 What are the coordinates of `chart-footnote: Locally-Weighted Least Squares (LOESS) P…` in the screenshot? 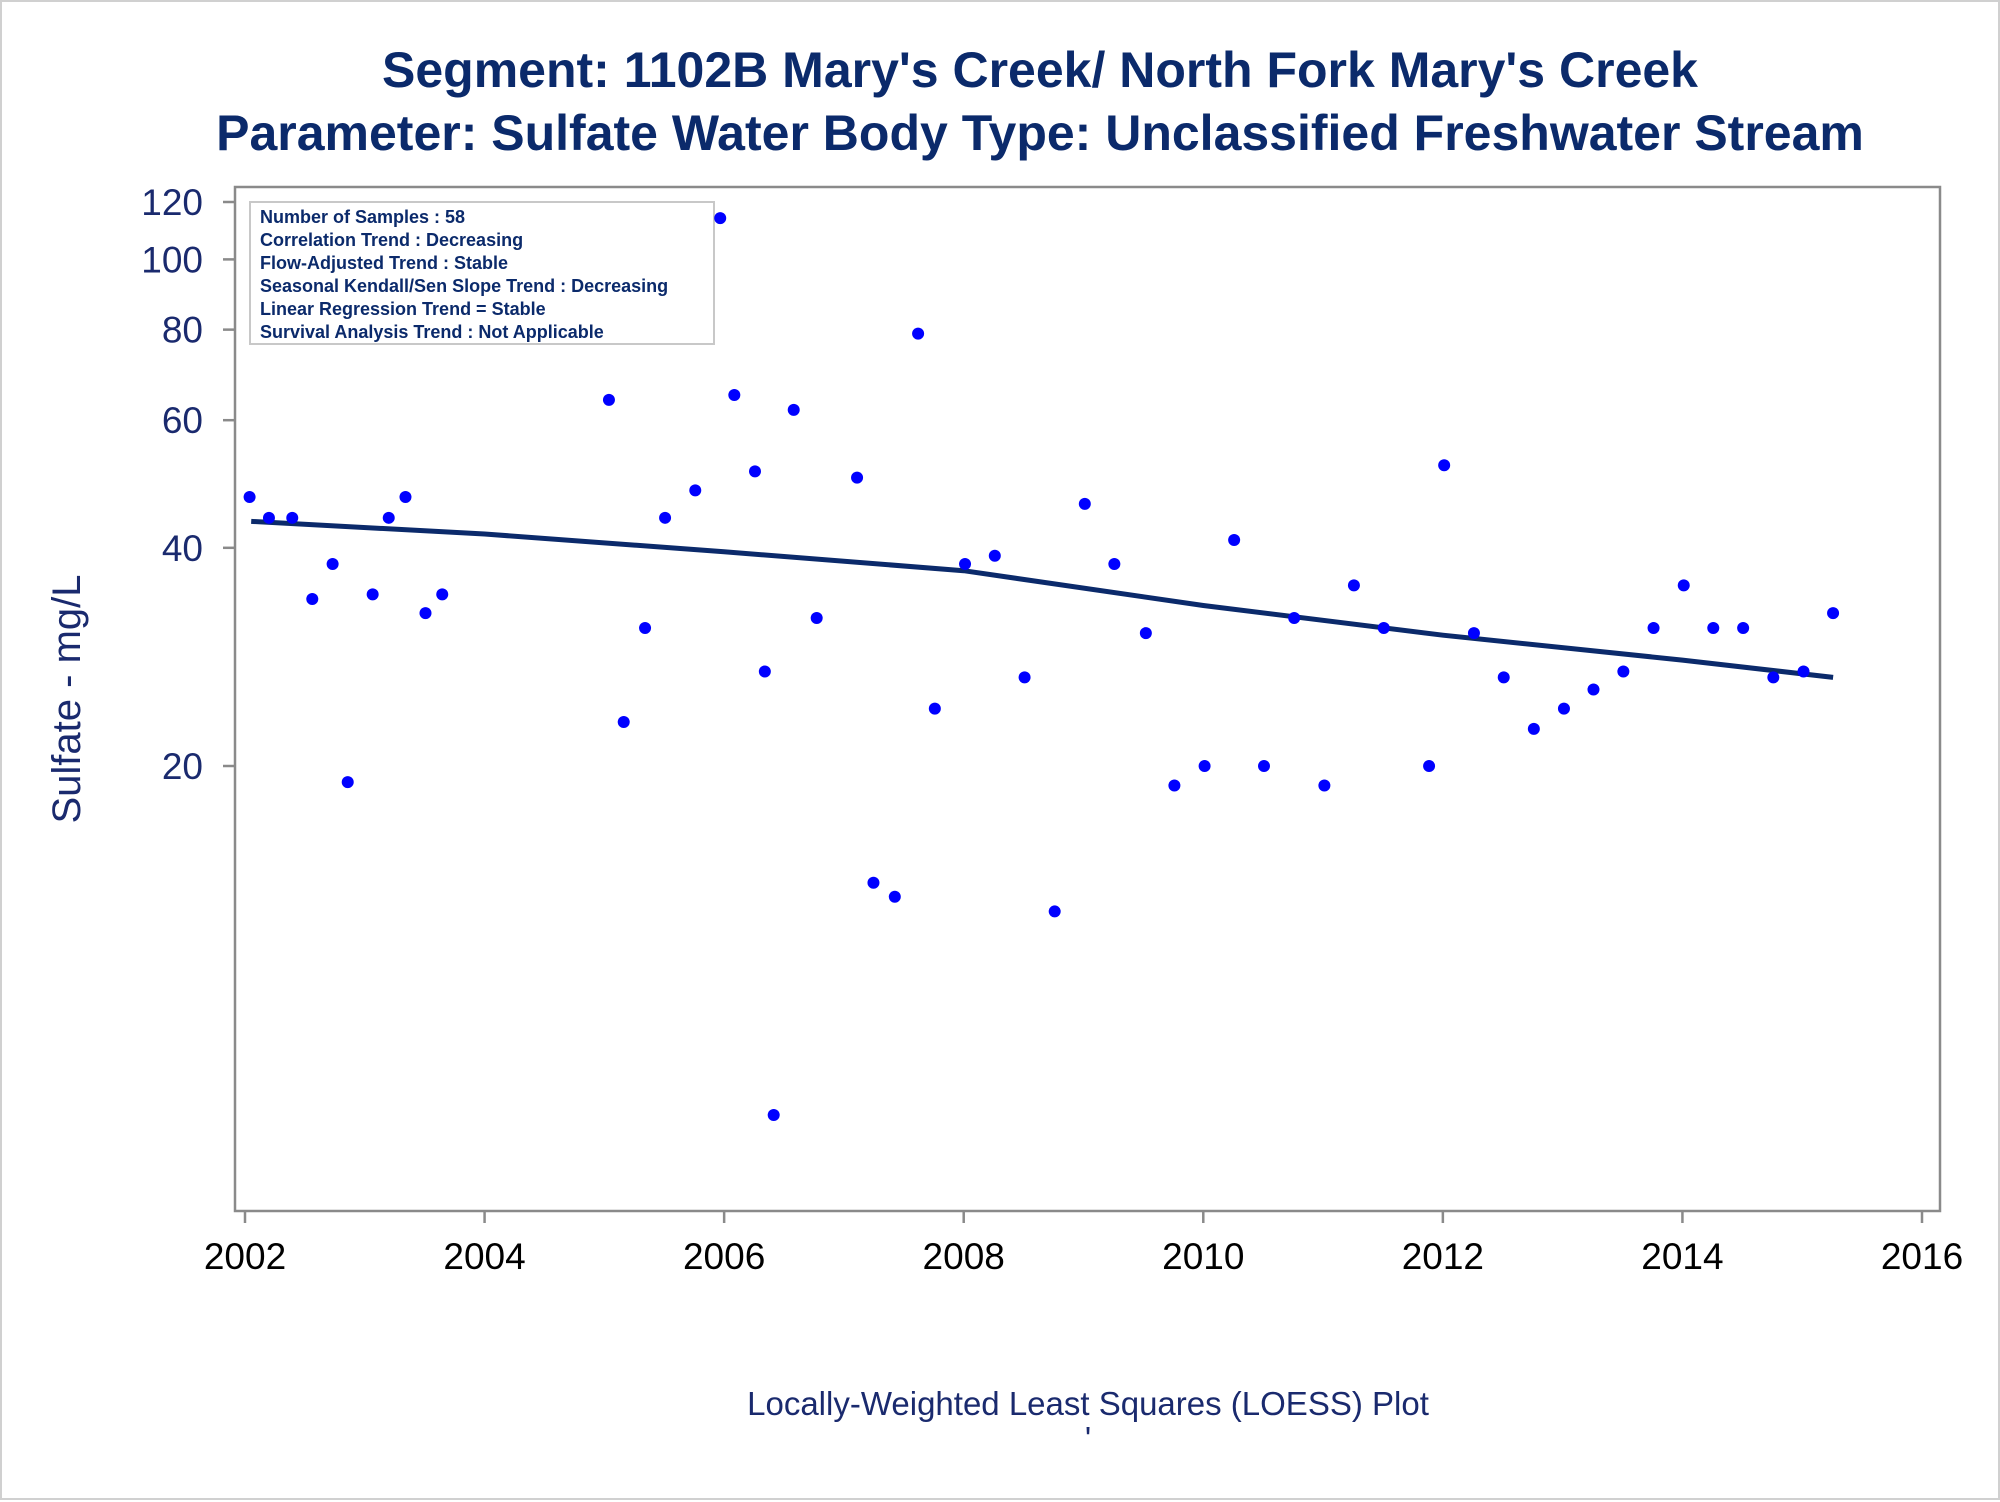 It's located at (1088, 1403).